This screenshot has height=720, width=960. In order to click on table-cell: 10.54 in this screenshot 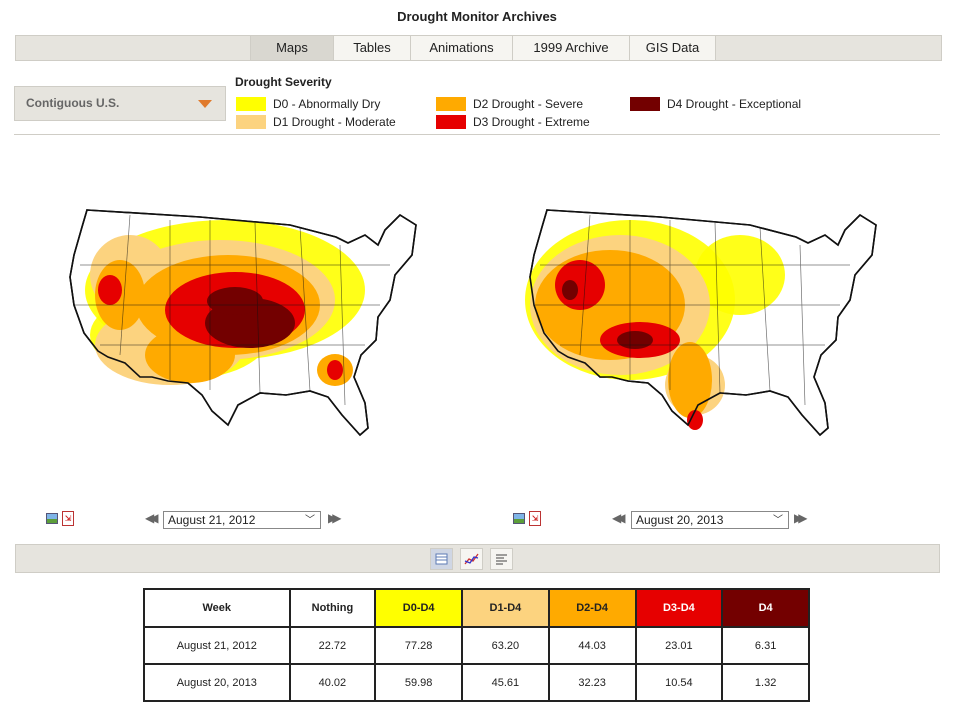, I will do `click(679, 682)`.